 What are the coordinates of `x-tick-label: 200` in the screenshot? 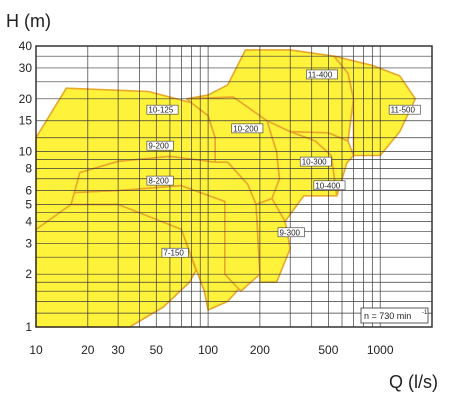 It's located at (260, 350).